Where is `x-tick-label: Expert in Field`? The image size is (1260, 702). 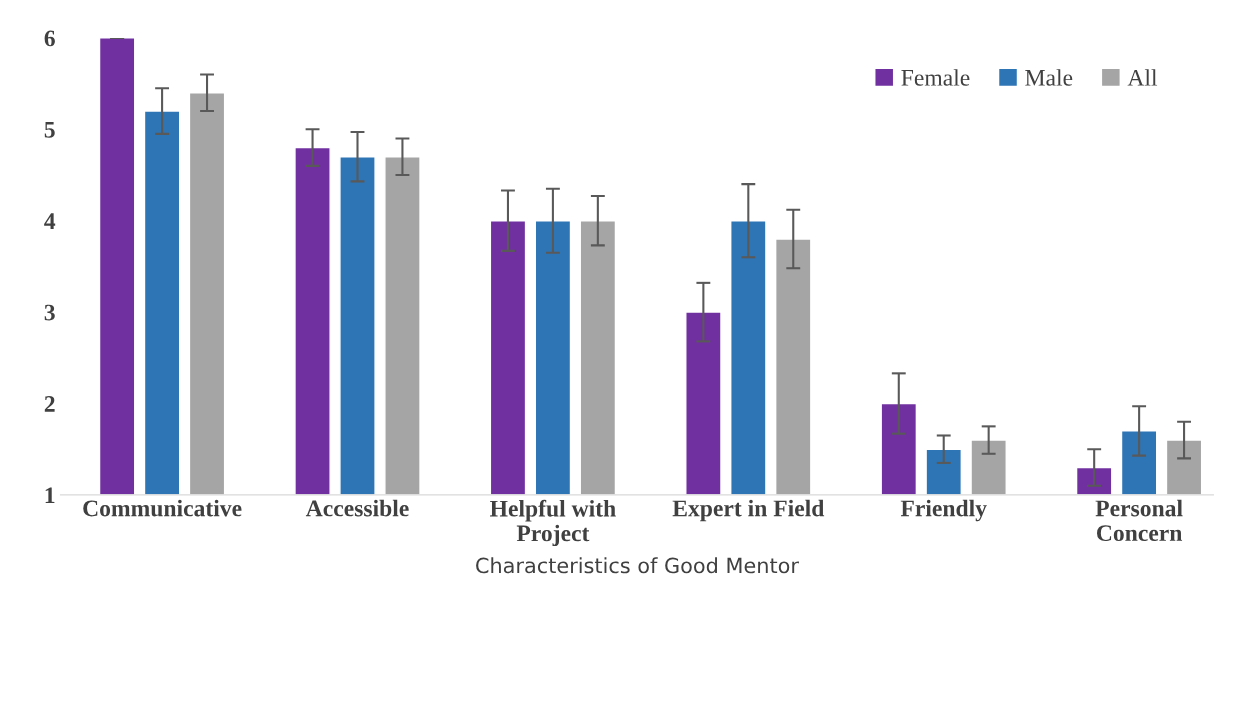 x-tick-label: Expert in Field is located at coordinates (748, 510).